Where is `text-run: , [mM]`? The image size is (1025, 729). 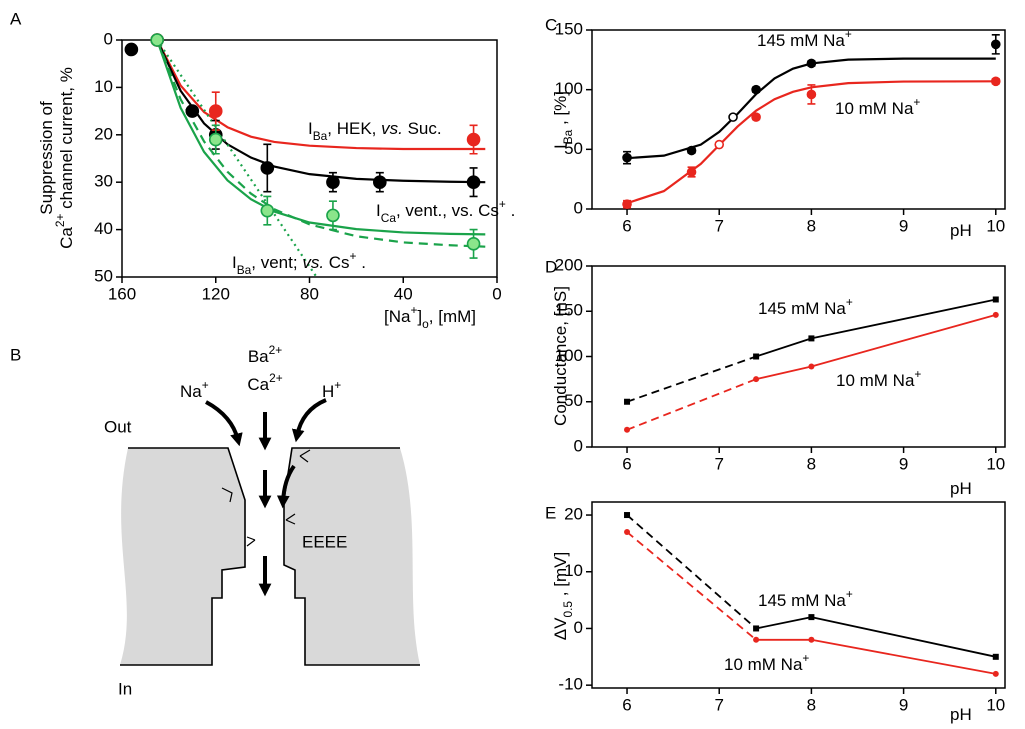 text-run: , [mM] is located at coordinates (452, 316).